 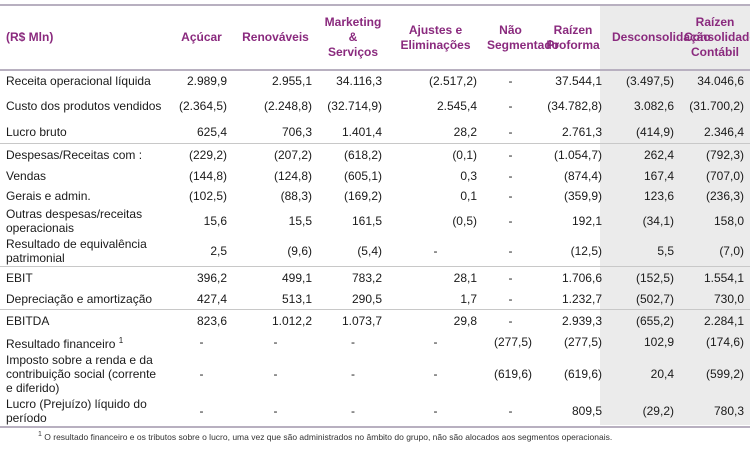 What do you see at coordinates (586, 221) in the screenshot?
I see `cell-proforma: 192,1` at bounding box center [586, 221].